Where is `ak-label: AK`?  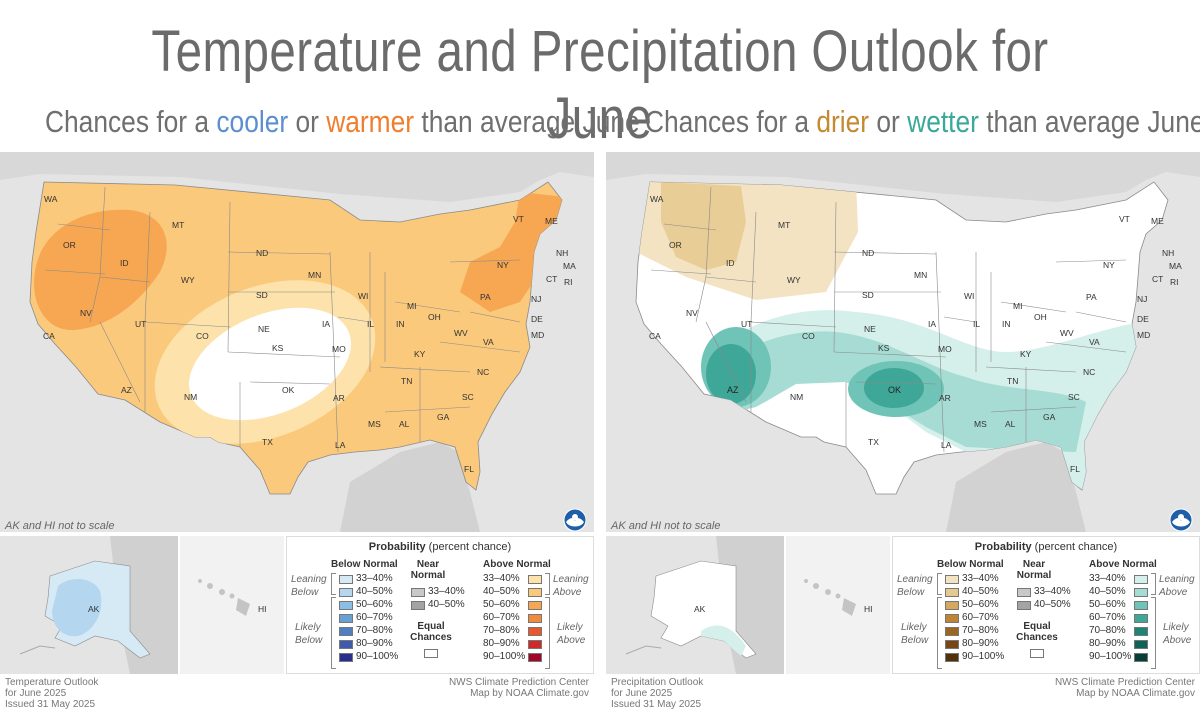 ak-label: AK is located at coordinates (700, 609).